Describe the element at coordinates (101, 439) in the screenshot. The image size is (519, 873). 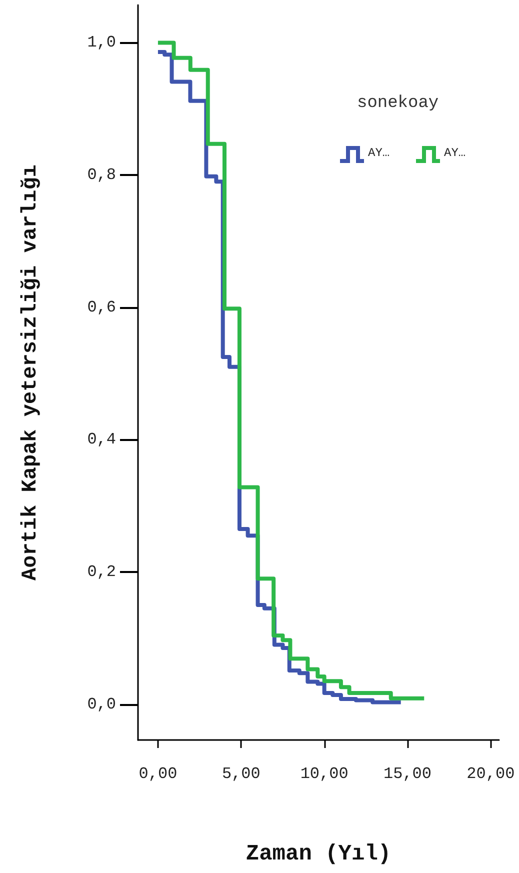
I see `y-tick-label: 0,4` at that location.